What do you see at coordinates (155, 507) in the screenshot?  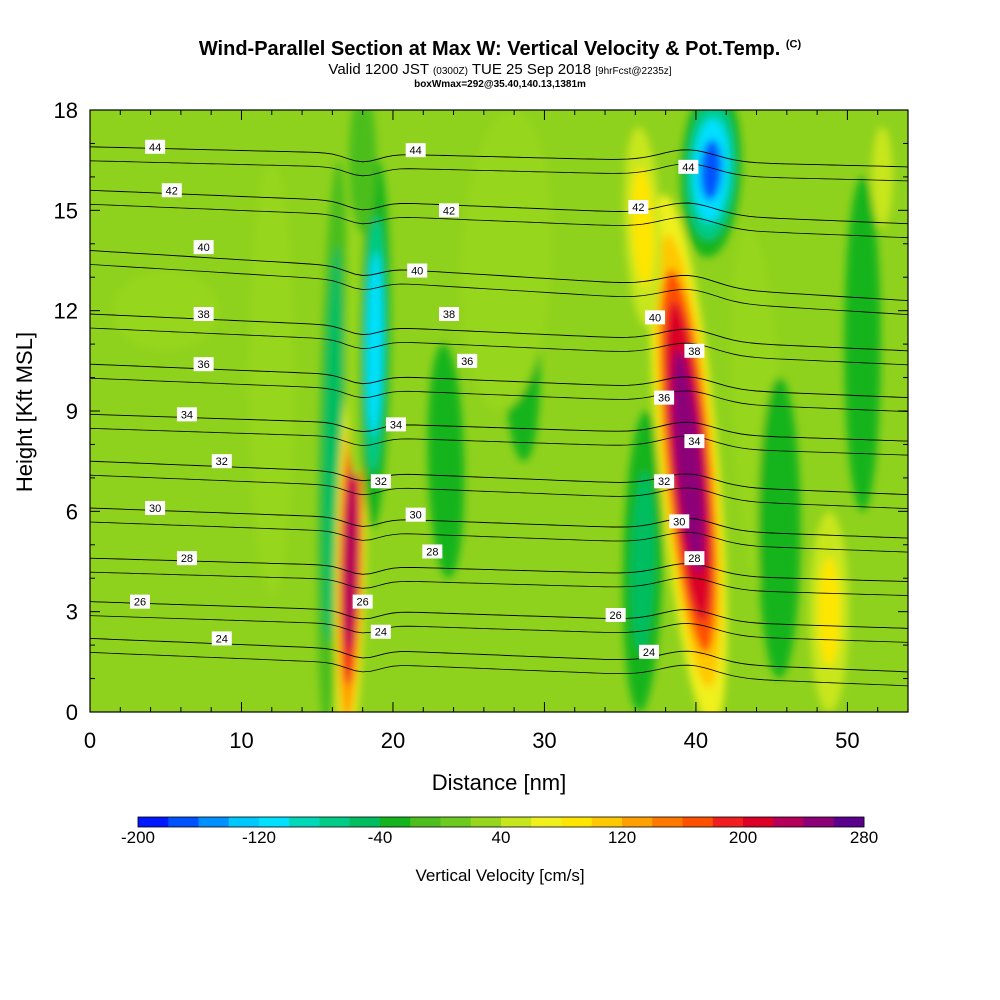 I see `contour-label: 30` at bounding box center [155, 507].